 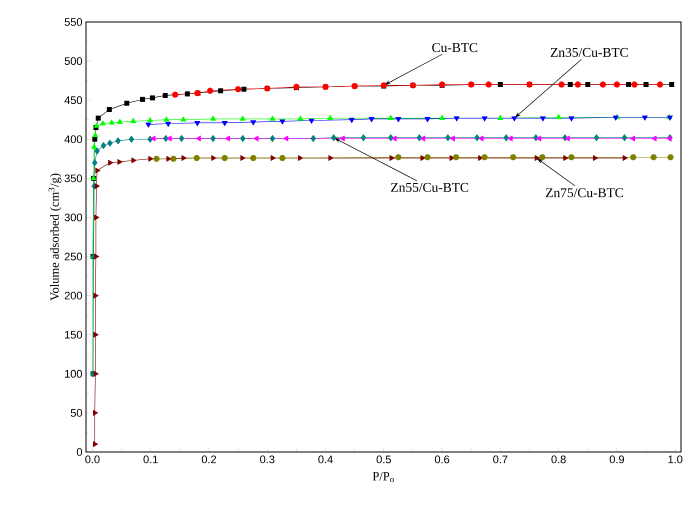 I want to click on y-tick-label: 50, so click(x=76, y=413).